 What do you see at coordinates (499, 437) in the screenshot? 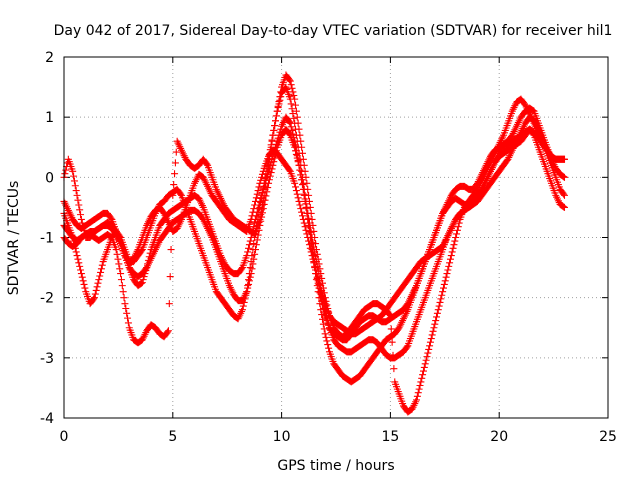
I see `x-tick-label: 20` at bounding box center [499, 437].